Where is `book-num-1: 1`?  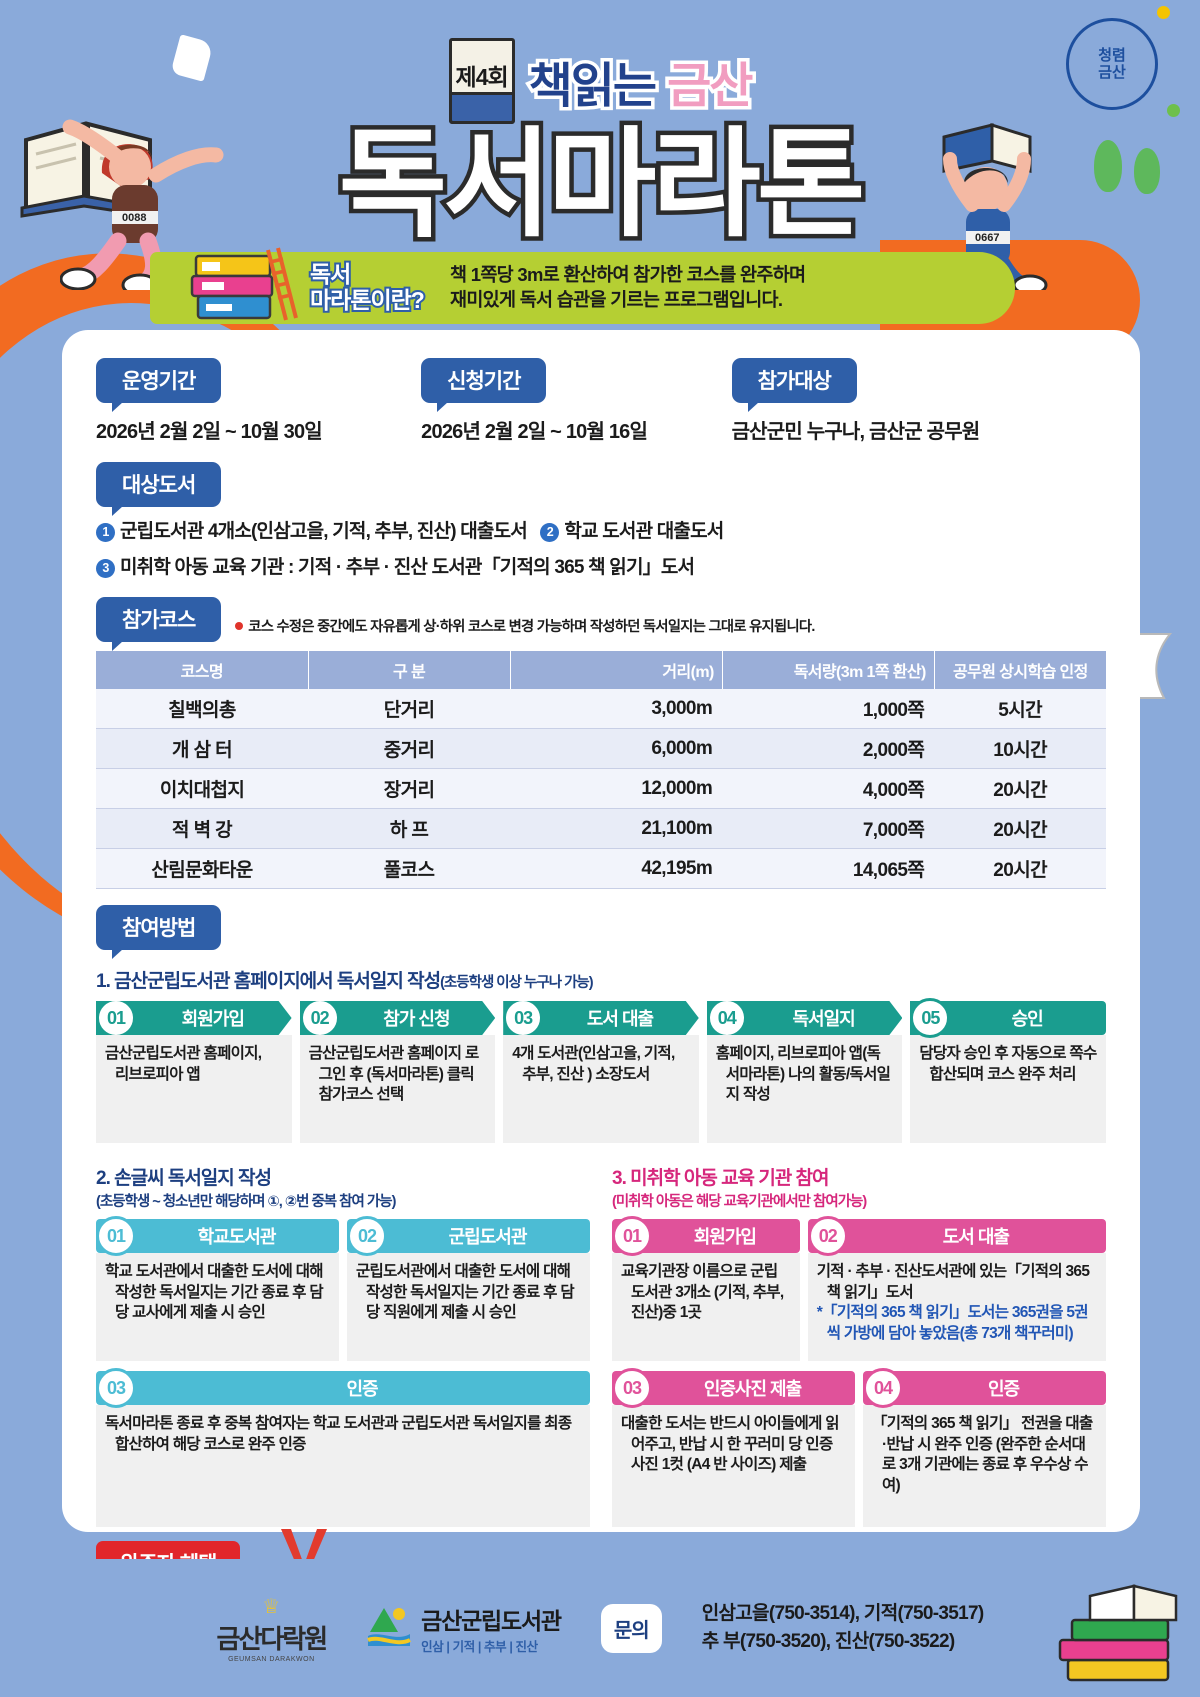 book-num-1: 1 is located at coordinates (105, 532).